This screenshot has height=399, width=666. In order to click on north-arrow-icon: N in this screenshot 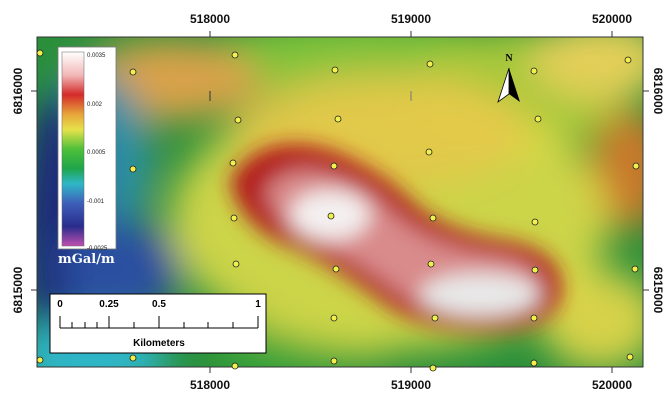, I will do `click(508, 78)`.